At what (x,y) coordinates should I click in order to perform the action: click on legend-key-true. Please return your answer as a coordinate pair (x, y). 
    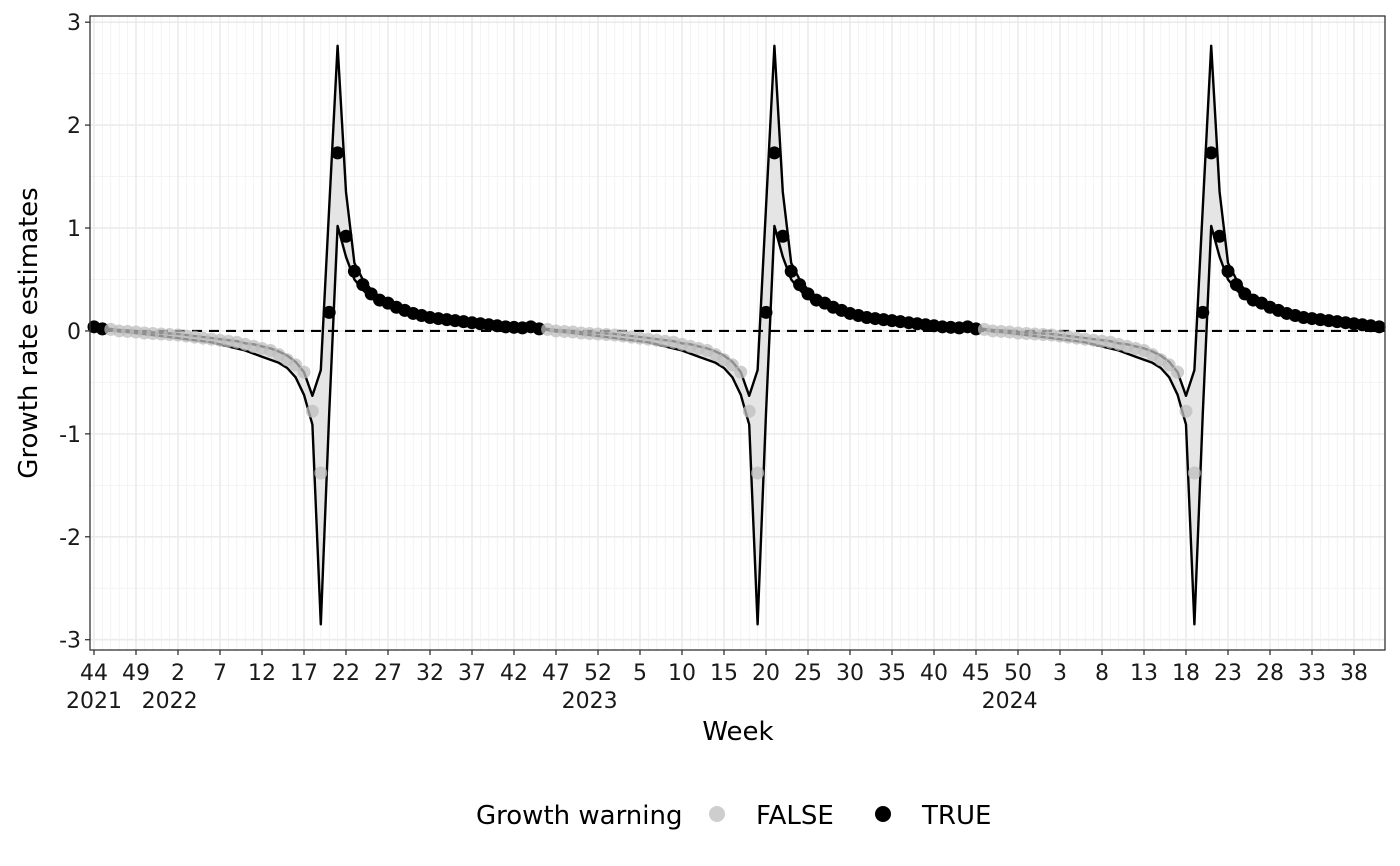
    Looking at the image, I should click on (883, 814).